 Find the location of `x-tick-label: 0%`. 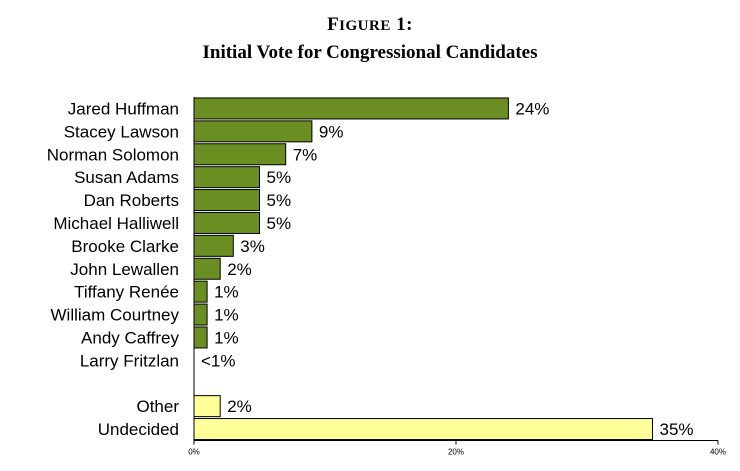

x-tick-label: 0% is located at coordinates (194, 452).